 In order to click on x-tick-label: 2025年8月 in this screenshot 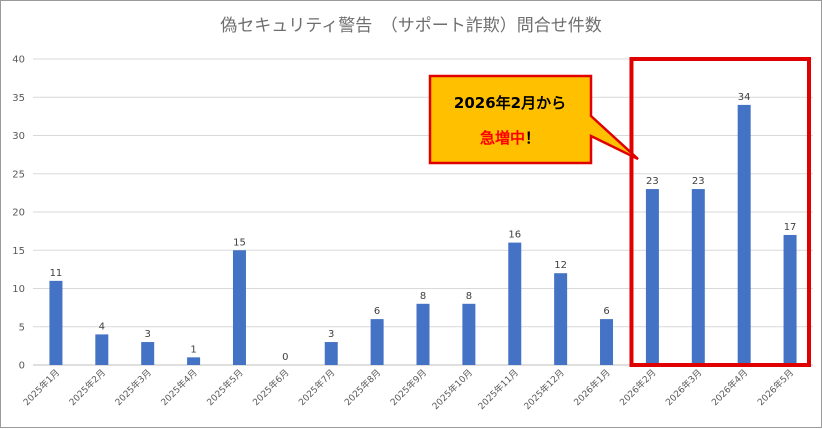, I will do `click(362, 387)`.